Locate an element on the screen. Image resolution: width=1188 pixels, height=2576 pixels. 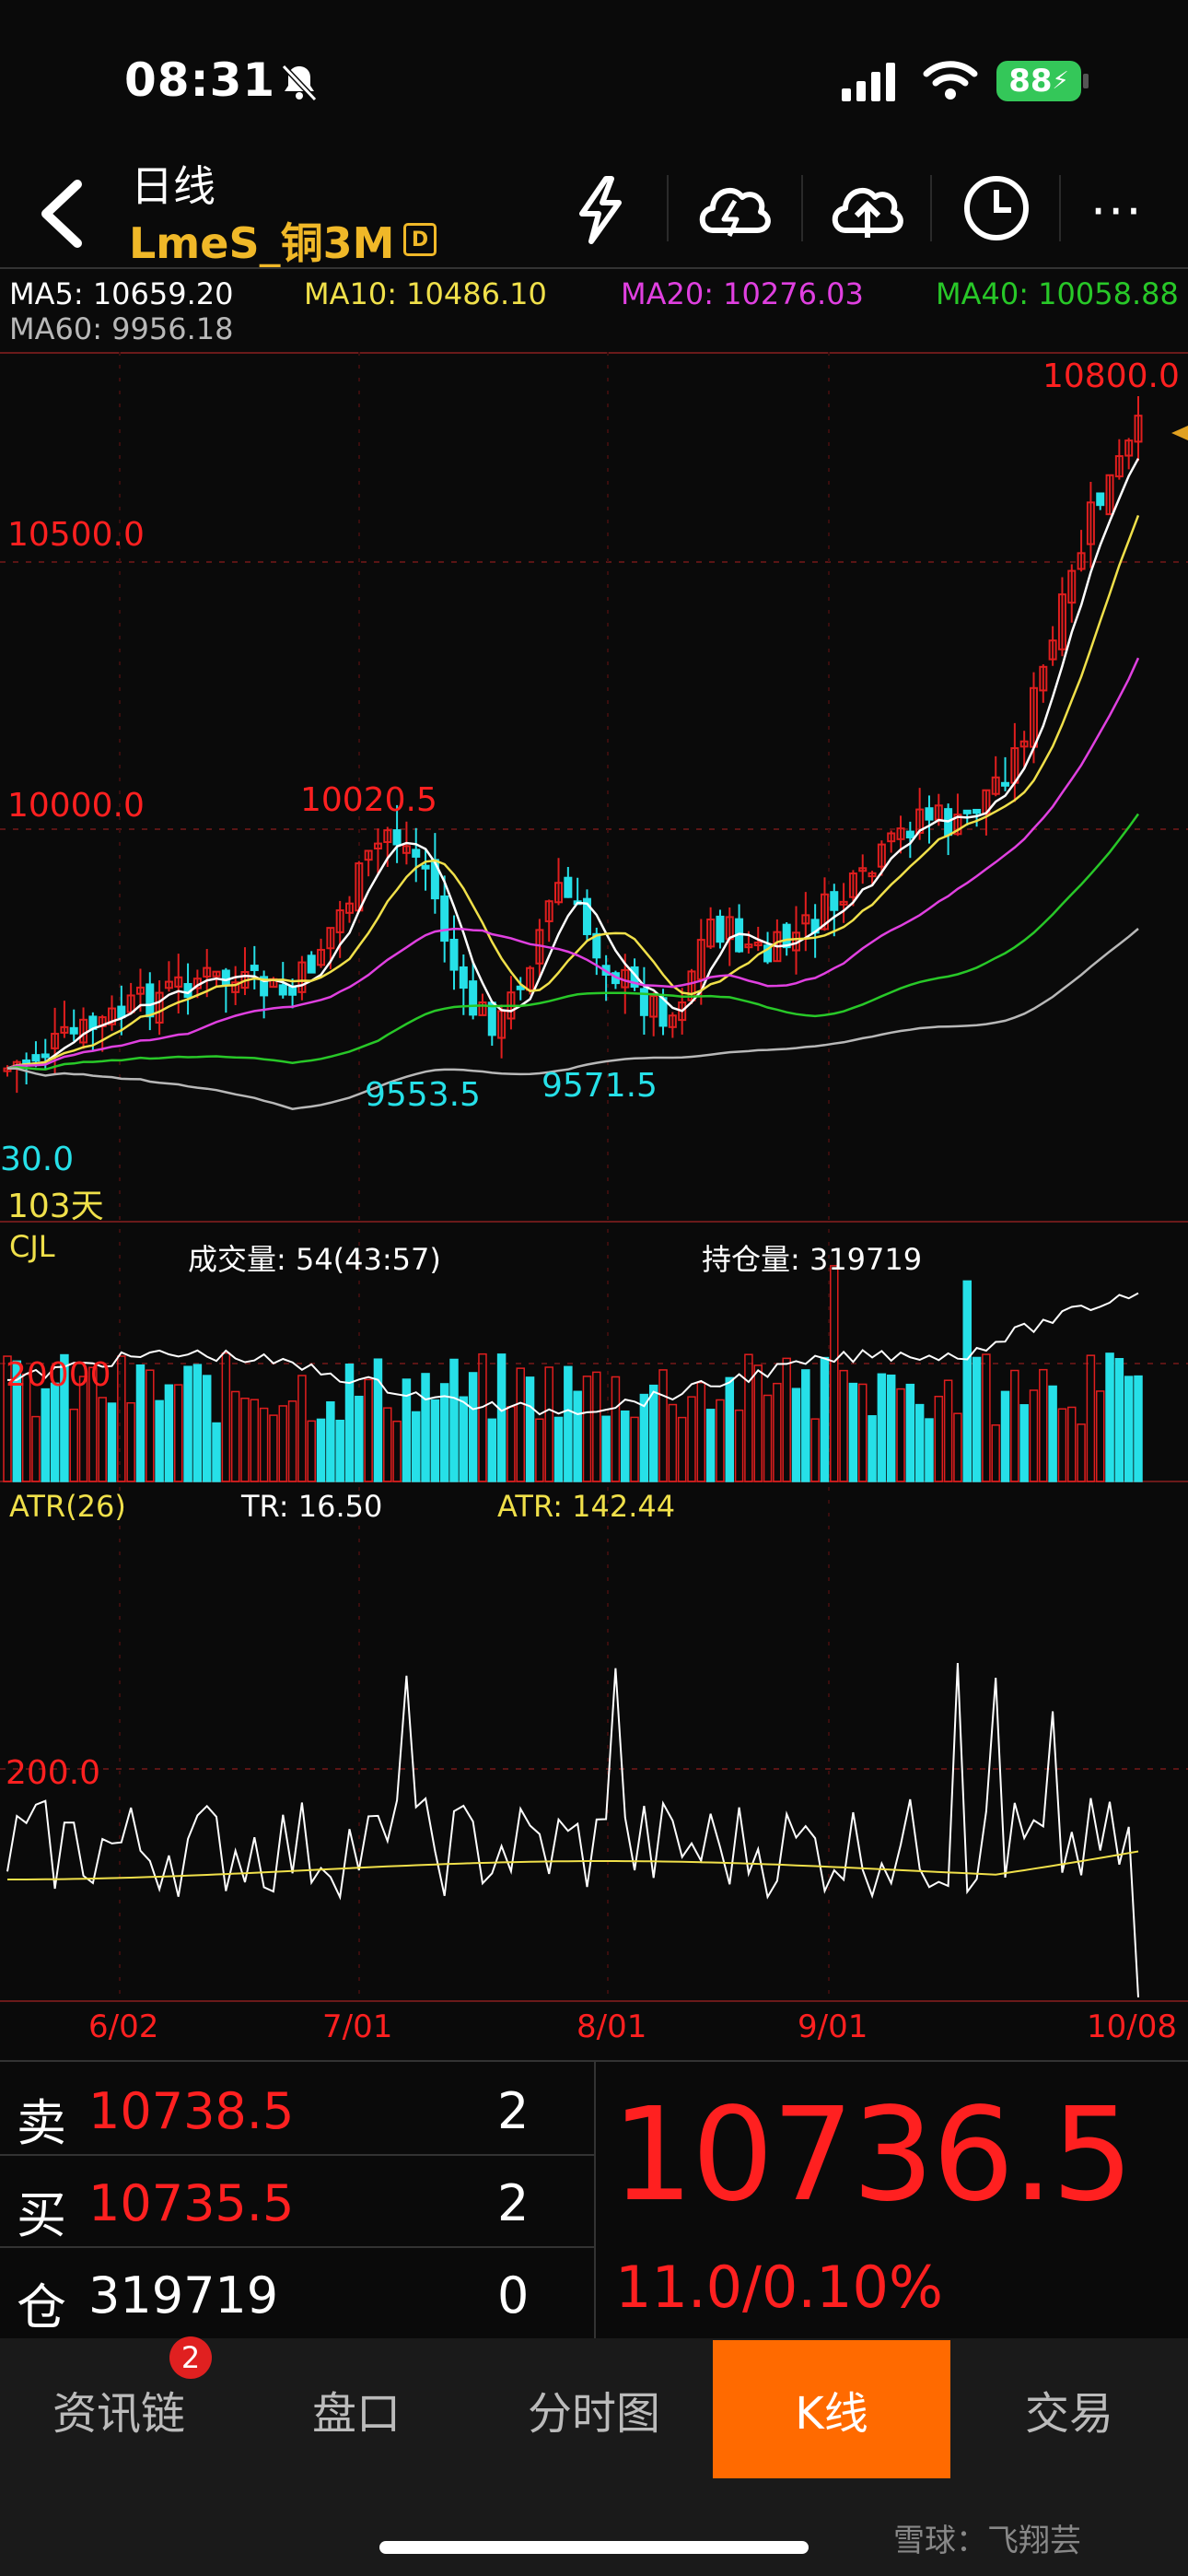
cloud-download-icon is located at coordinates (734, 210).